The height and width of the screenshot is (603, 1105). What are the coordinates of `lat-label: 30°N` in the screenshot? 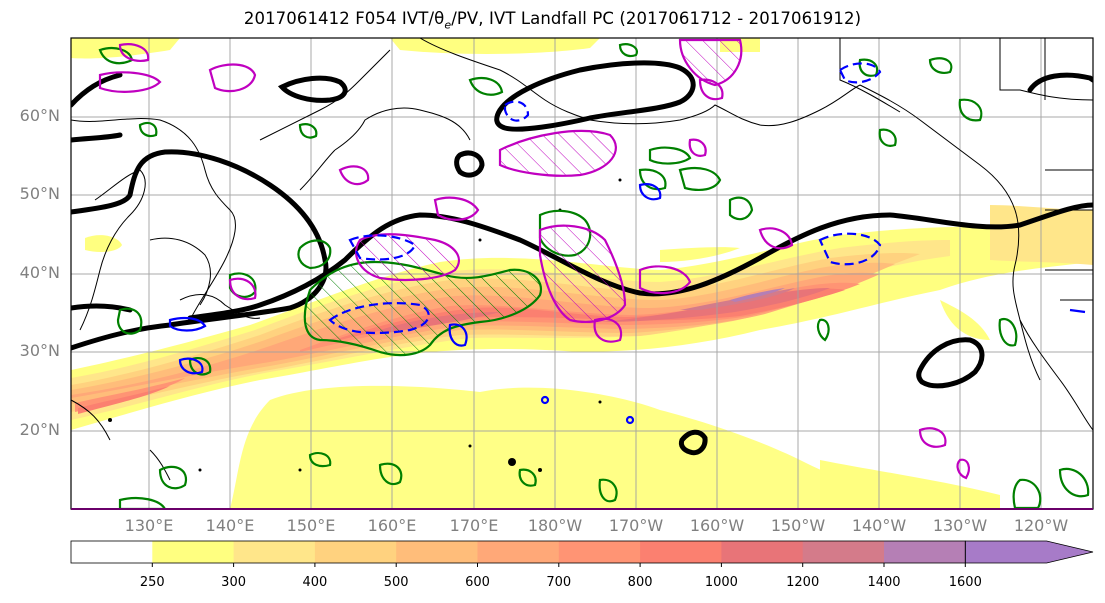 It's located at (39, 350).